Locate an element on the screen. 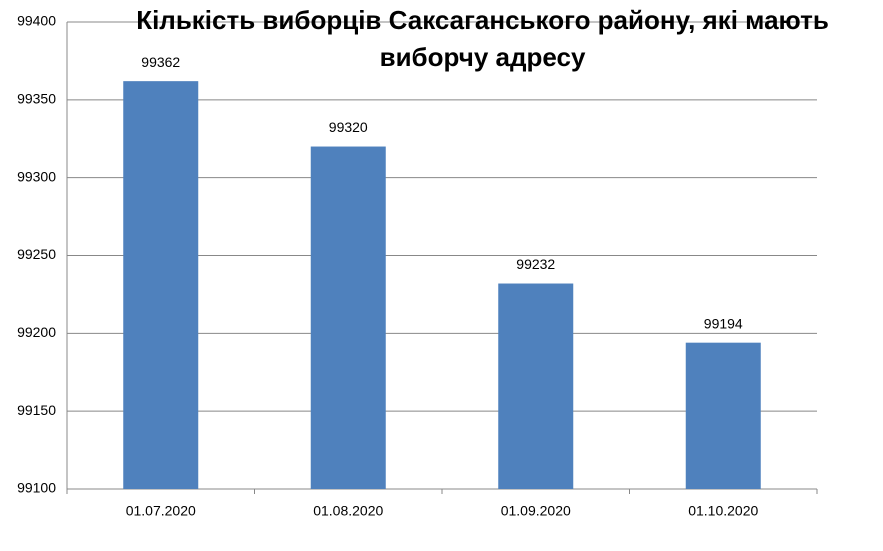  x-tick-label: 01.09.2020 is located at coordinates (536, 511).